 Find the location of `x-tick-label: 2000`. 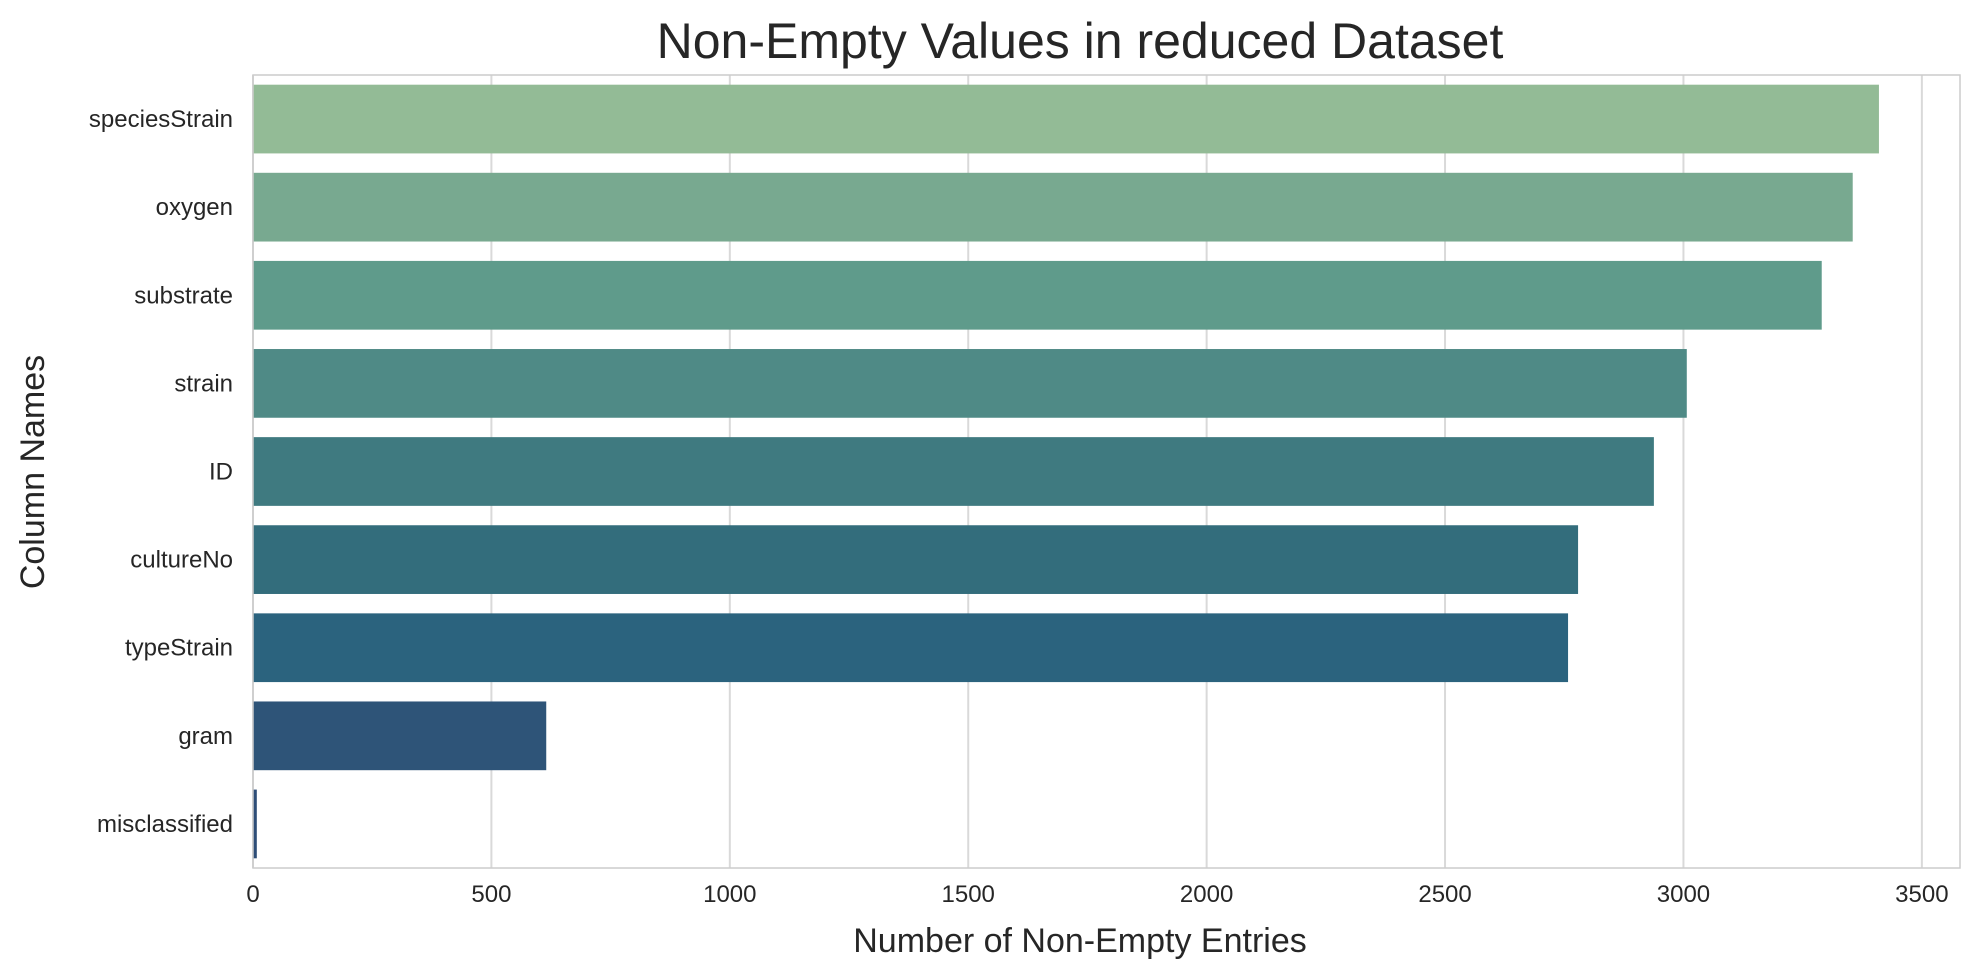

x-tick-label: 2000 is located at coordinates (1206, 894).